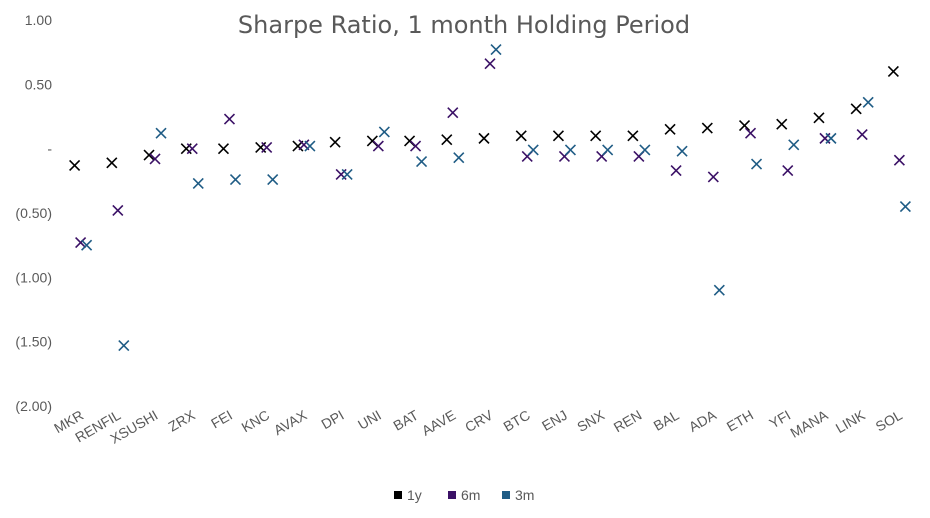 The width and height of the screenshot is (930, 518). I want to click on data-point-1y-bal, so click(670, 129).